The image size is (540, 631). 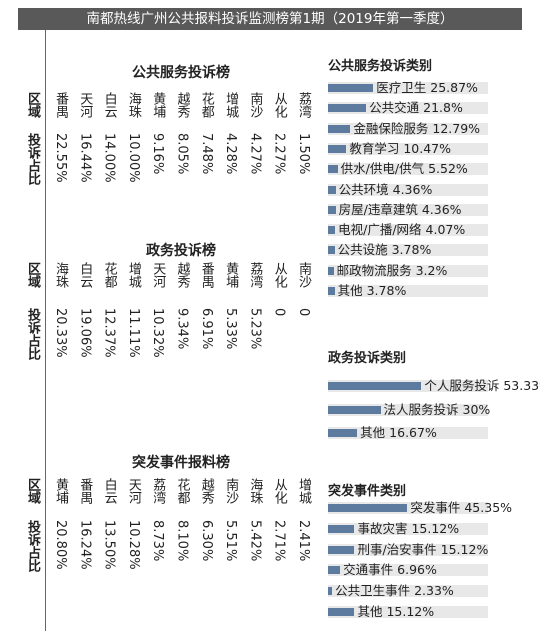 What do you see at coordinates (255, 541) in the screenshot?
I see `share: 5.42%` at bounding box center [255, 541].